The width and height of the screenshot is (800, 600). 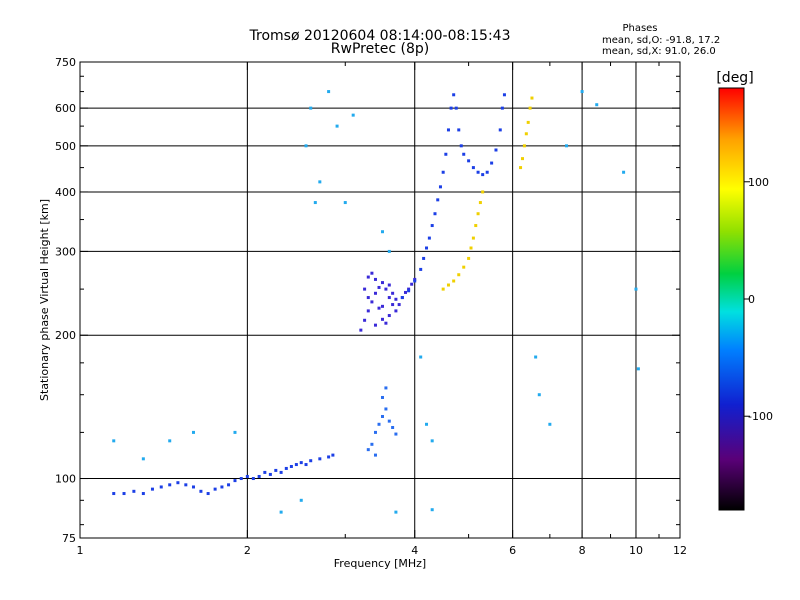 I want to click on colorbar-label: [deg], so click(x=734, y=78).